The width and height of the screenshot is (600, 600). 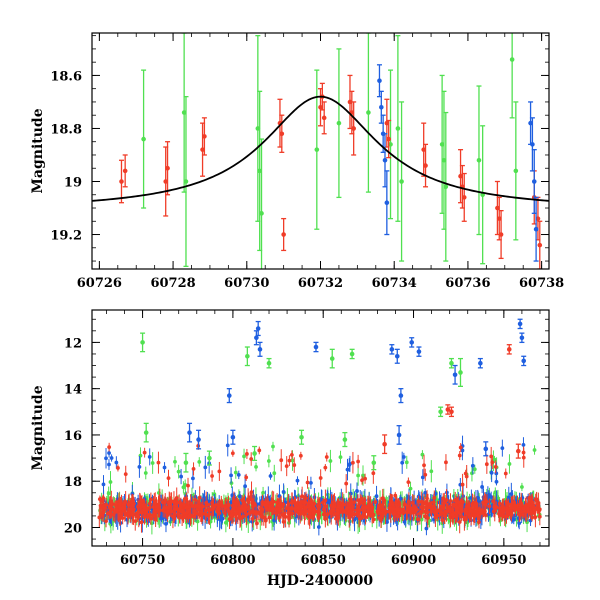 What do you see at coordinates (532, 144) in the screenshot?
I see `blue-point` at bounding box center [532, 144].